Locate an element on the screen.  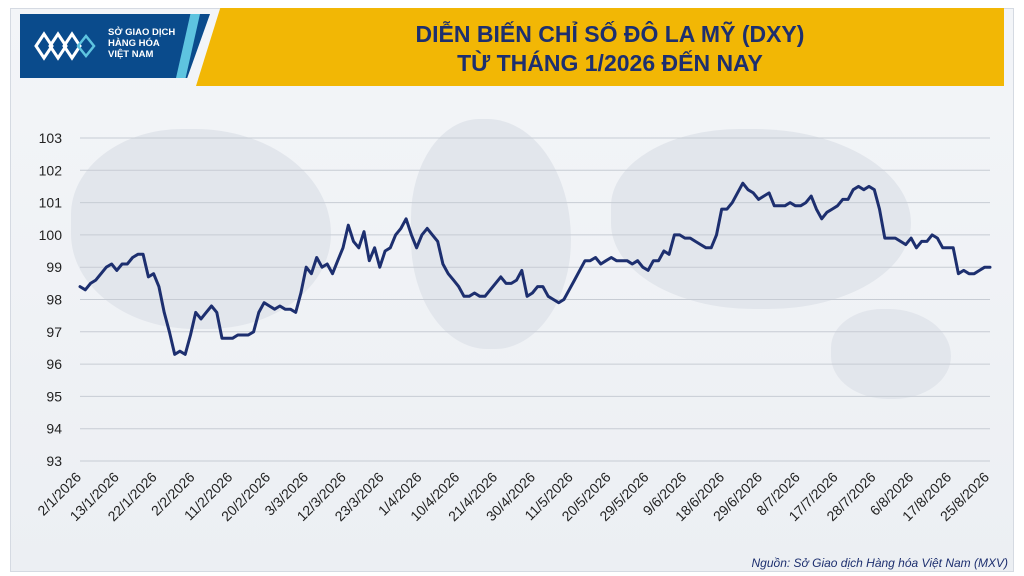
y-tick-label: 94 is located at coordinates (54, 429).